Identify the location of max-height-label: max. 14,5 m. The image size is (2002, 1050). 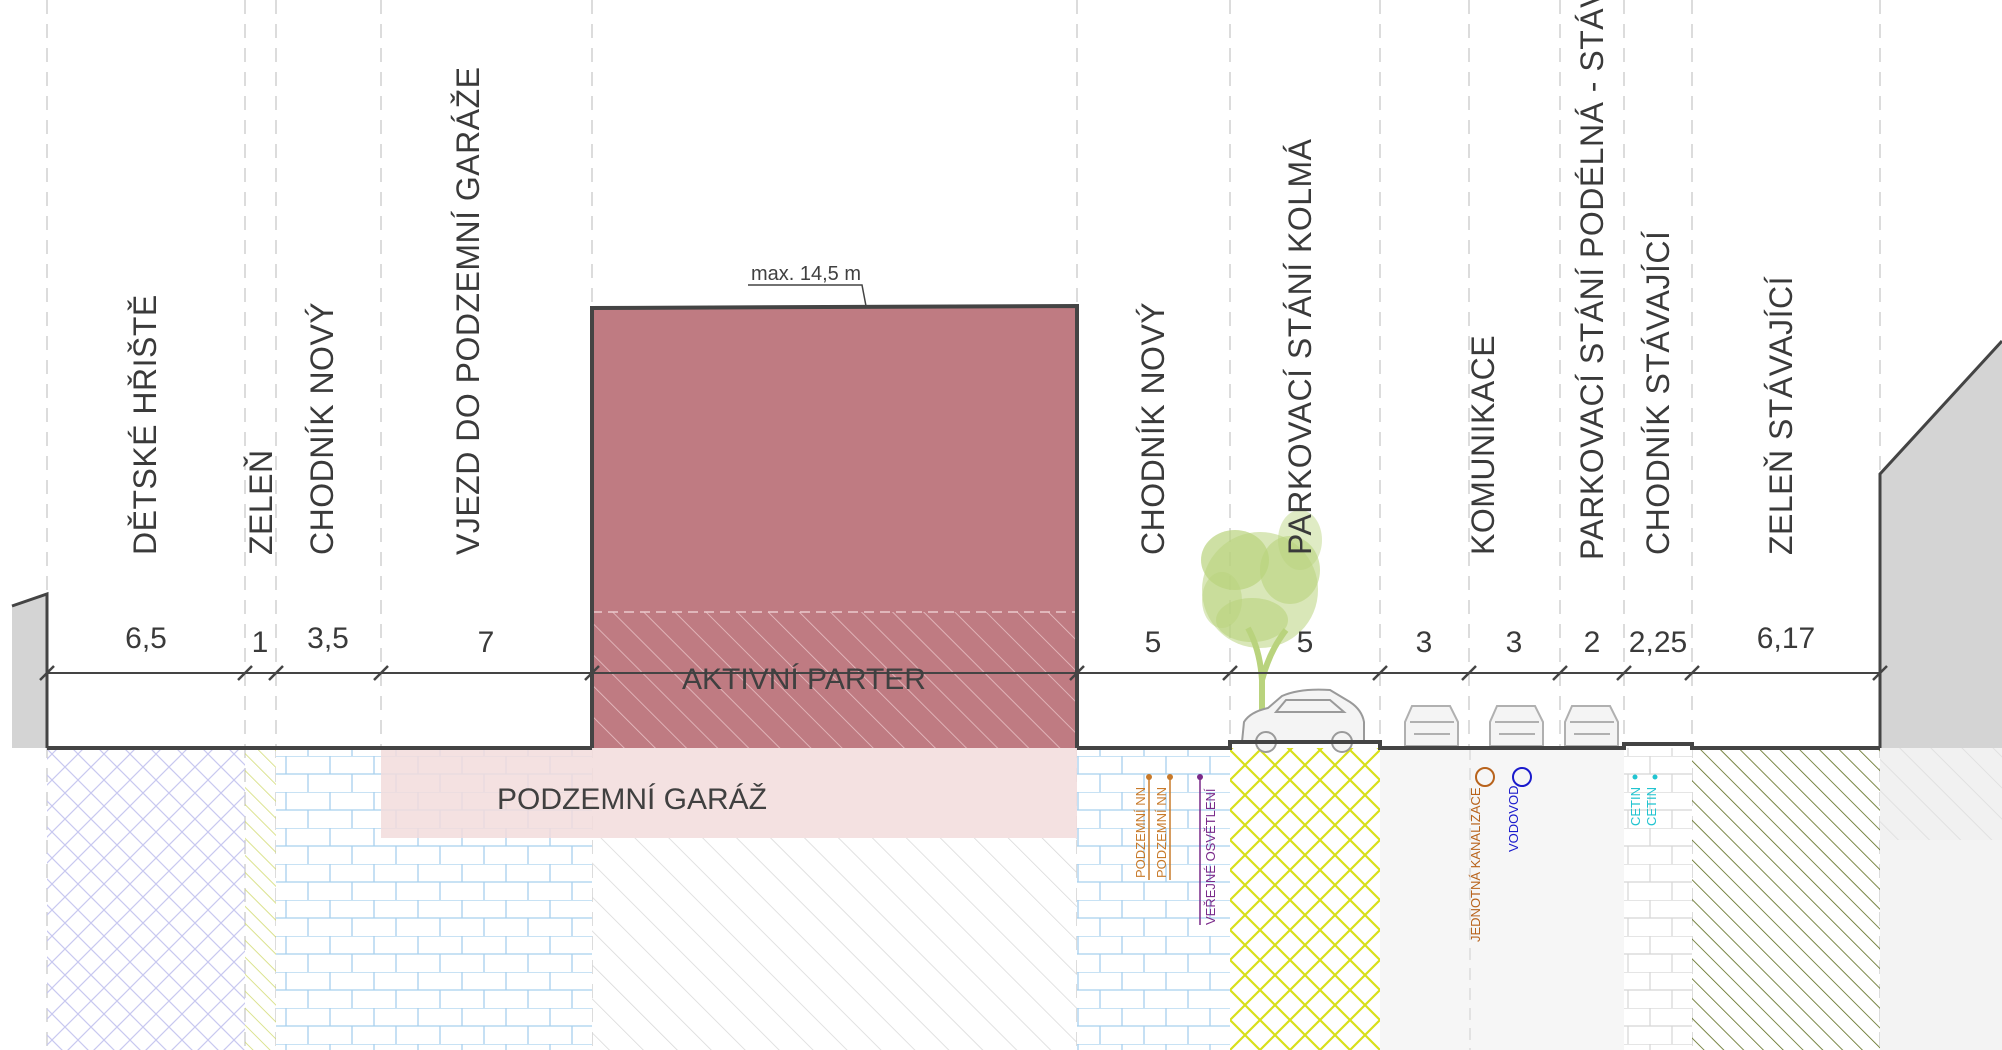
(806, 274).